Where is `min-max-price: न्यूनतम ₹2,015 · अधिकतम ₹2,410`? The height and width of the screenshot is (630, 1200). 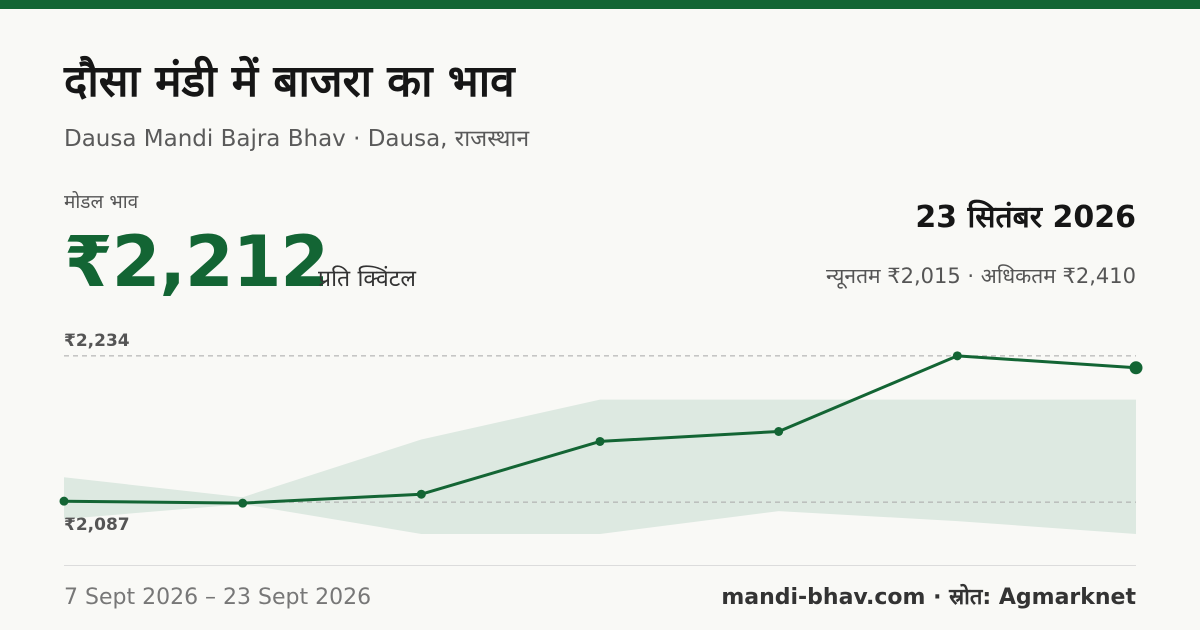 min-max-price: न्यूनतम ₹2,015 · अधिकतम ₹2,410 is located at coordinates (981, 276).